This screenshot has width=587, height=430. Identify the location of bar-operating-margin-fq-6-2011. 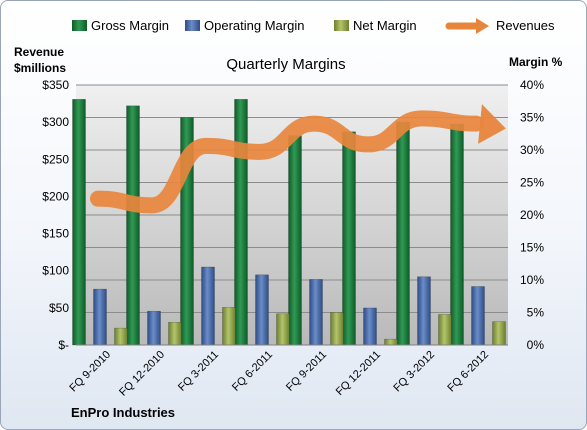
(262, 310).